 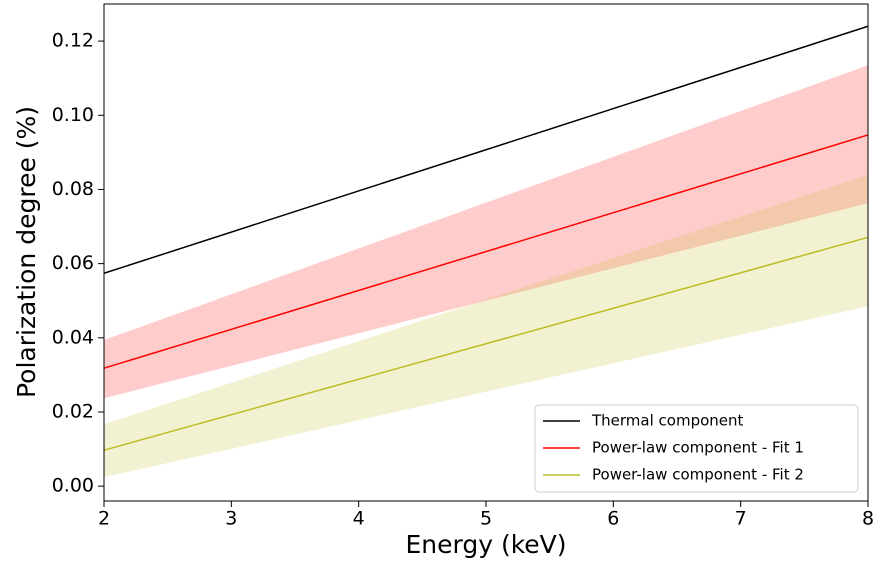 What do you see at coordinates (73, 411) in the screenshot?
I see `y-tick-label: 0.02` at bounding box center [73, 411].